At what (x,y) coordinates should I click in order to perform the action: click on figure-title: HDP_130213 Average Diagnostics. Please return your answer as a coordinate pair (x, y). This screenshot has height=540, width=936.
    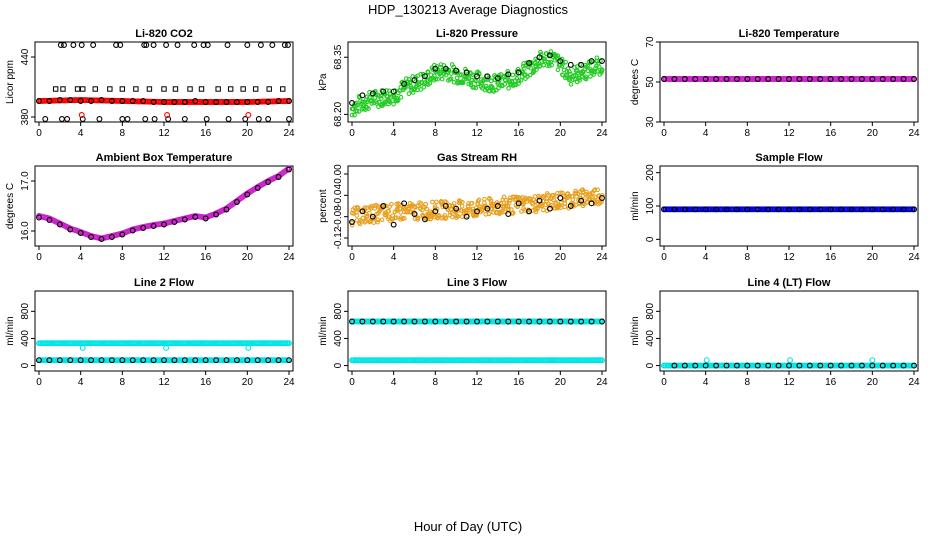
    Looking at the image, I should click on (468, 9).